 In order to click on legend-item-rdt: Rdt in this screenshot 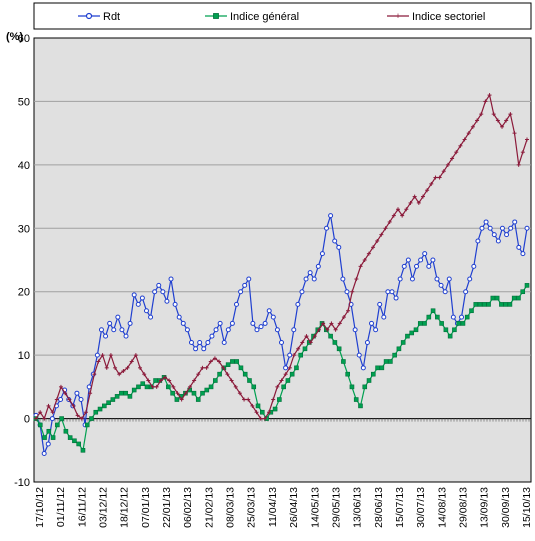, I will do `click(99, 17)`.